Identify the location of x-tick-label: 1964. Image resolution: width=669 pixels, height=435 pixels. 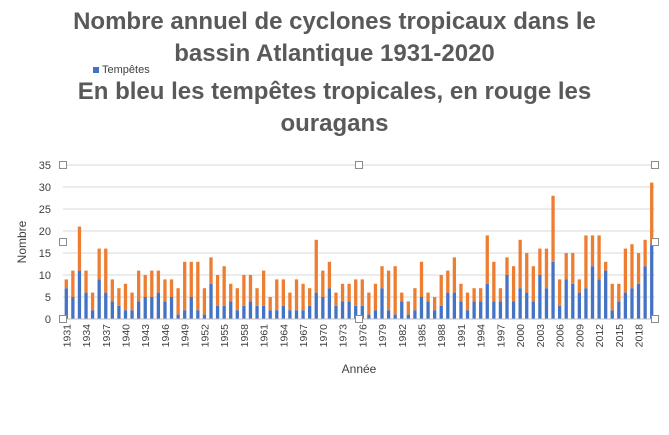
(284, 336).